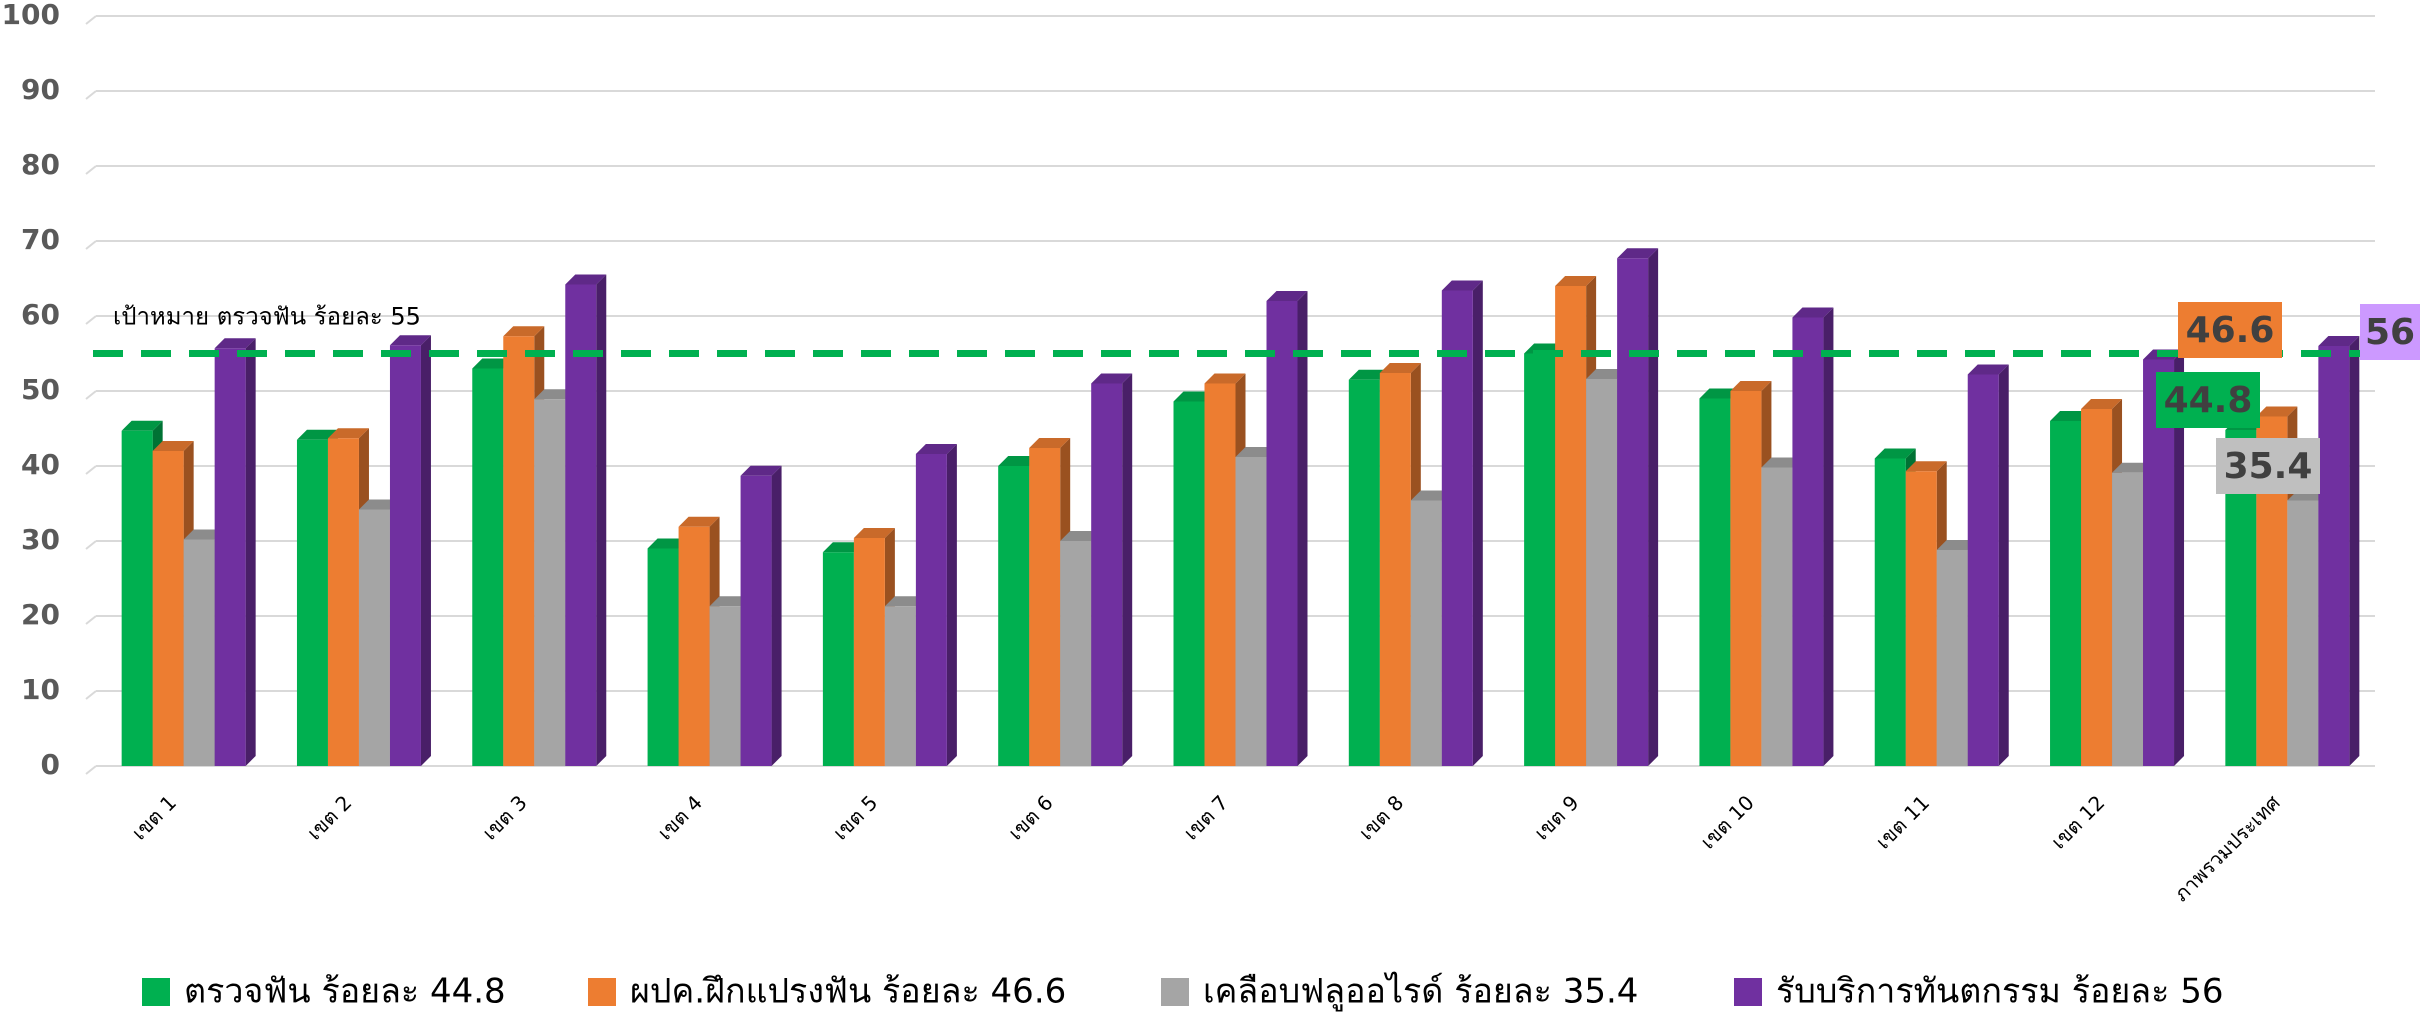  I want to click on y-tick-label: 10, so click(40, 689).